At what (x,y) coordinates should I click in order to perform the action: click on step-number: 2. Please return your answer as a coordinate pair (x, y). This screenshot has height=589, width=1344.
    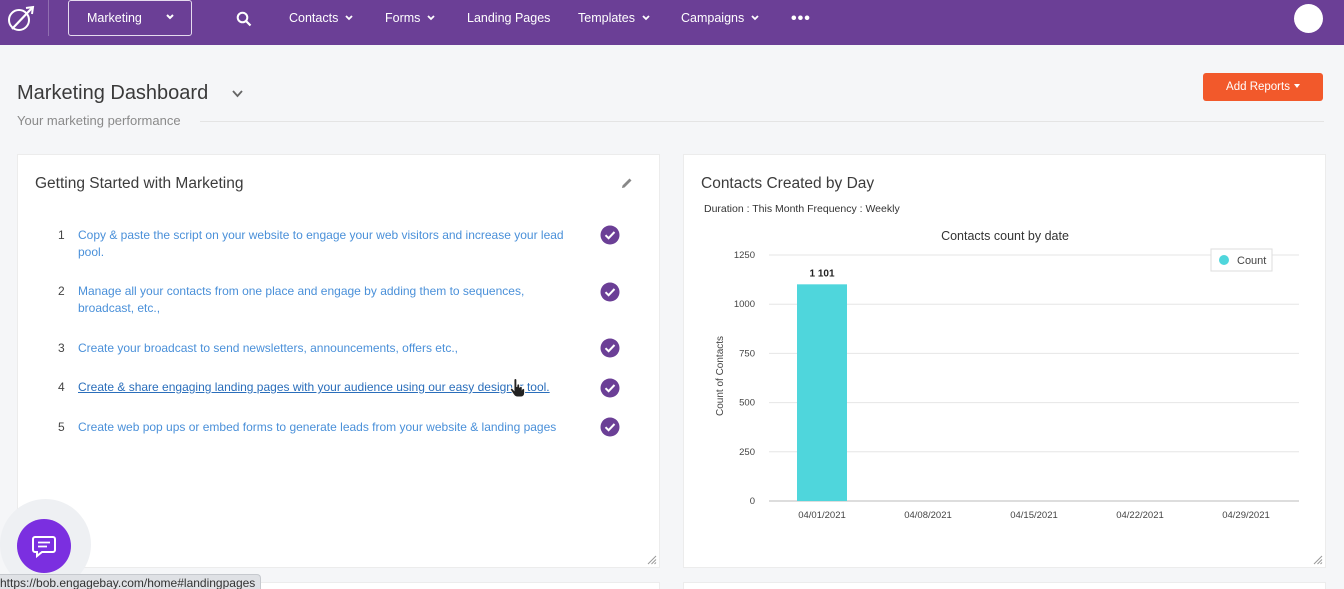
    Looking at the image, I should click on (61, 291).